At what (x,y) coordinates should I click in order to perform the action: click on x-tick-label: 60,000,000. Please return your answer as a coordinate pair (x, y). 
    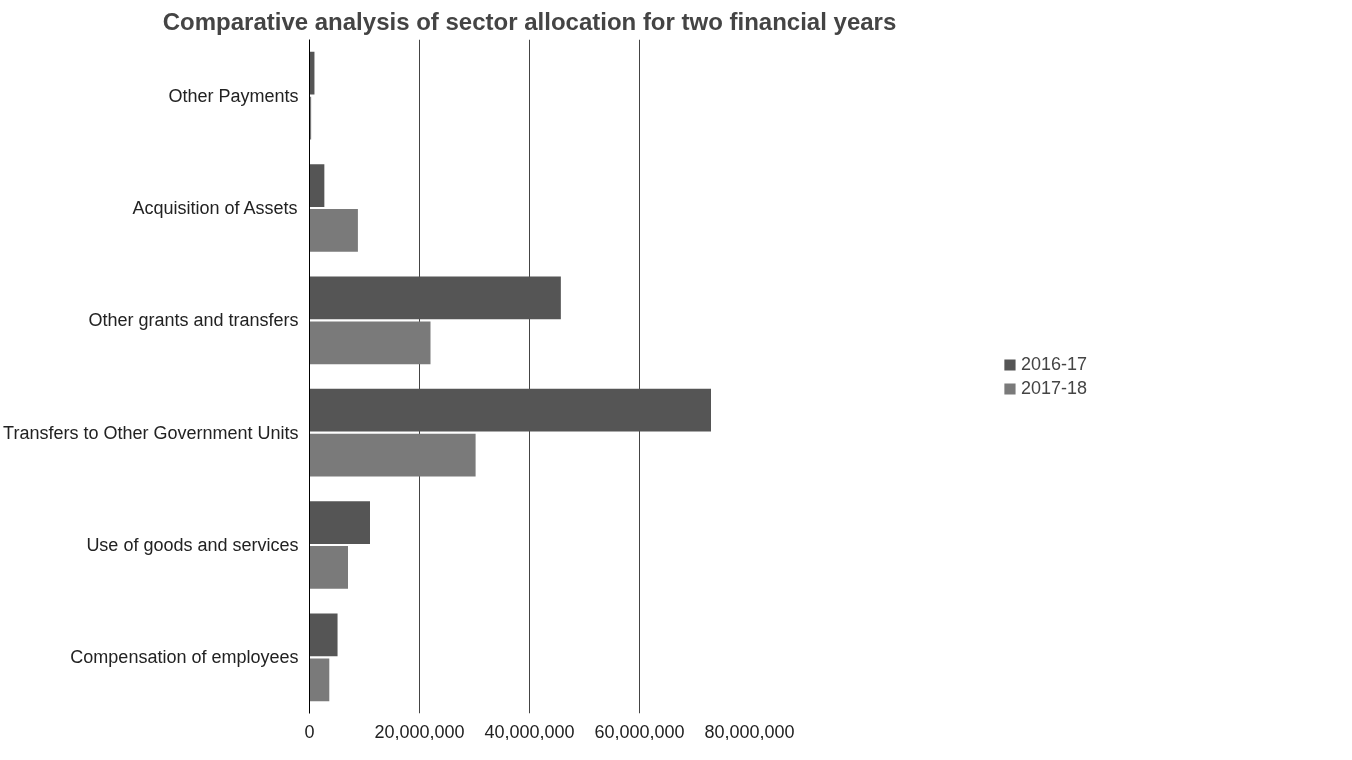
    Looking at the image, I should click on (639, 731).